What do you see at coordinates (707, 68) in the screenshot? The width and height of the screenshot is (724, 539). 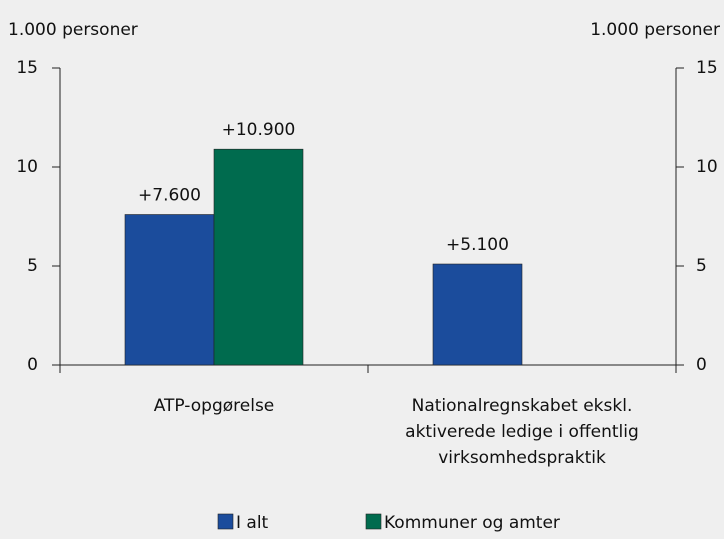 I see `y2-tick-label: 15` at bounding box center [707, 68].